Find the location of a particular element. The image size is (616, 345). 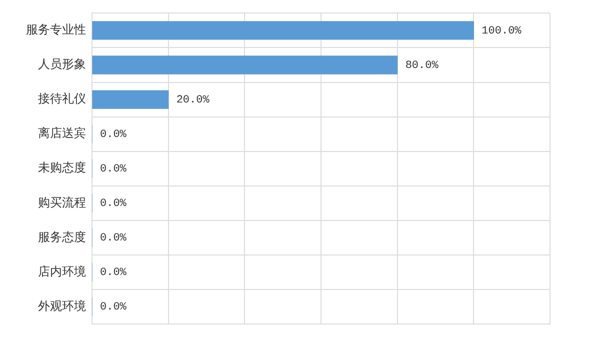

data-label: 80.0% is located at coordinates (422, 66).